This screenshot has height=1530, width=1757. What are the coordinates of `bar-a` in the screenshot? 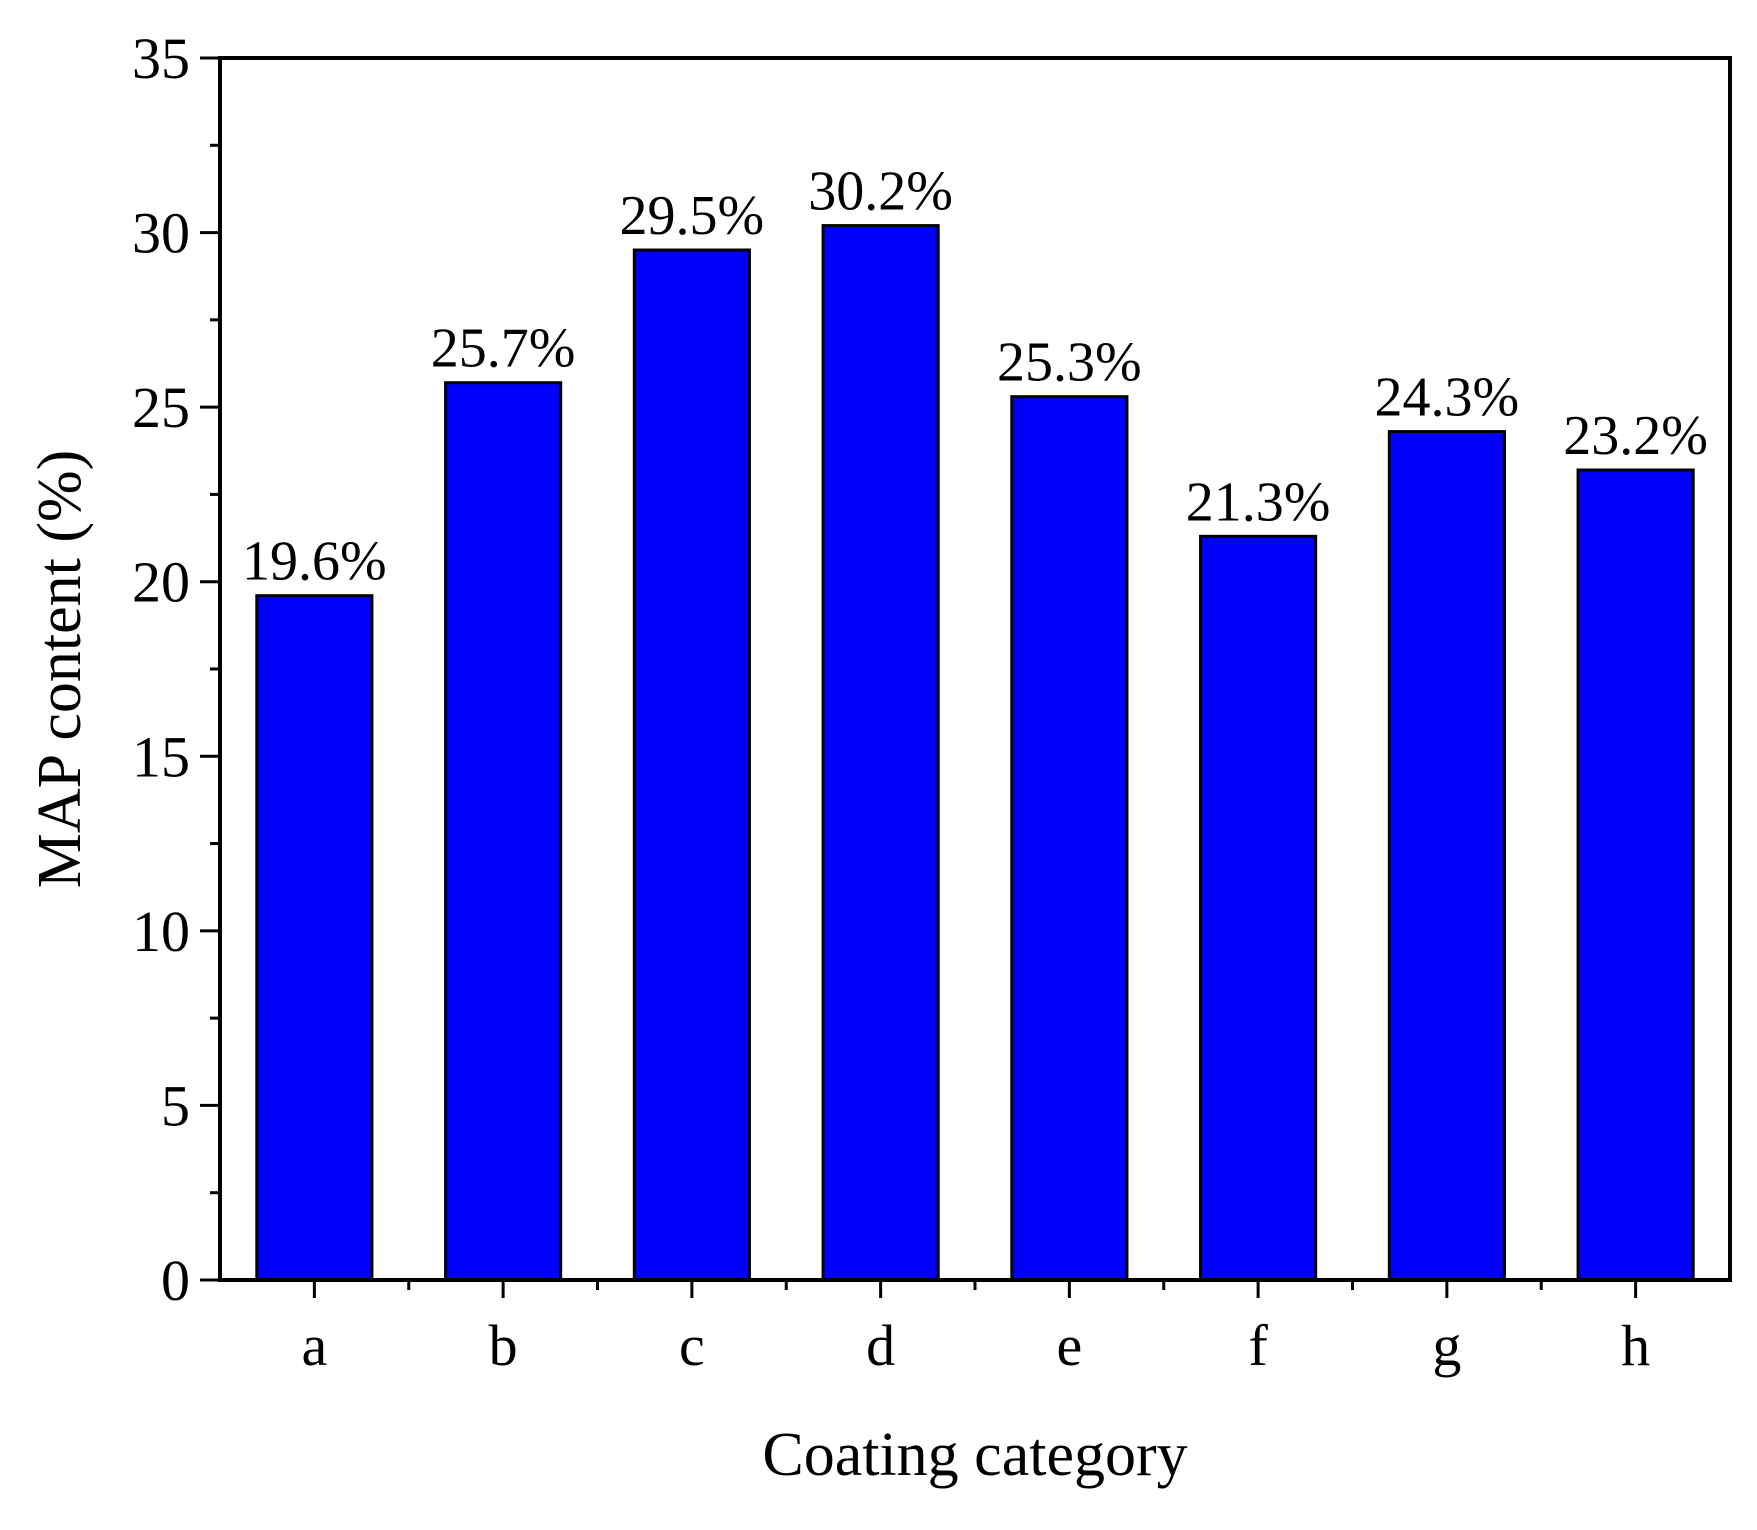 It's located at (314, 938).